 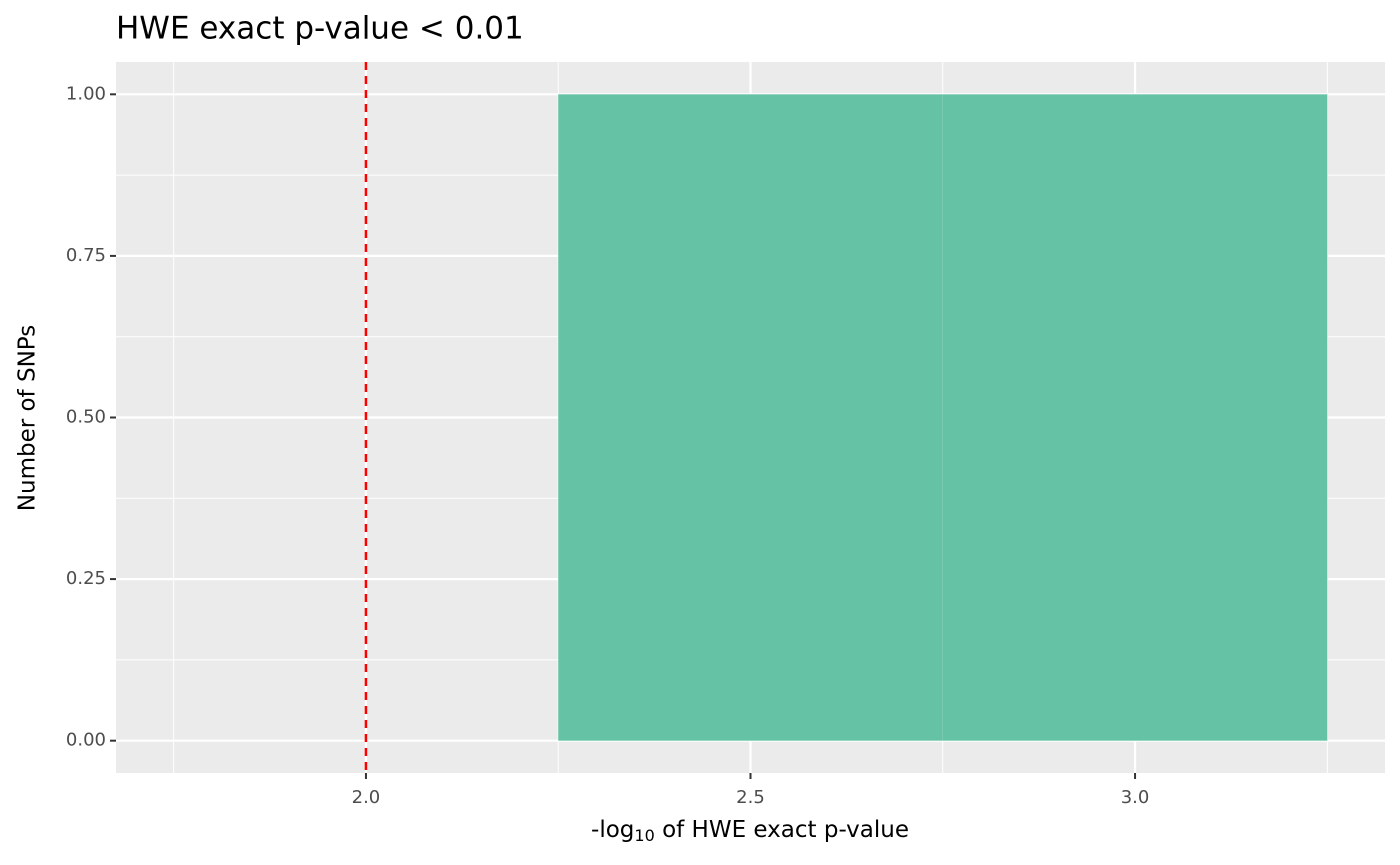 I want to click on x-title-suffix: of HWE exact p-value, so click(x=782, y=830).